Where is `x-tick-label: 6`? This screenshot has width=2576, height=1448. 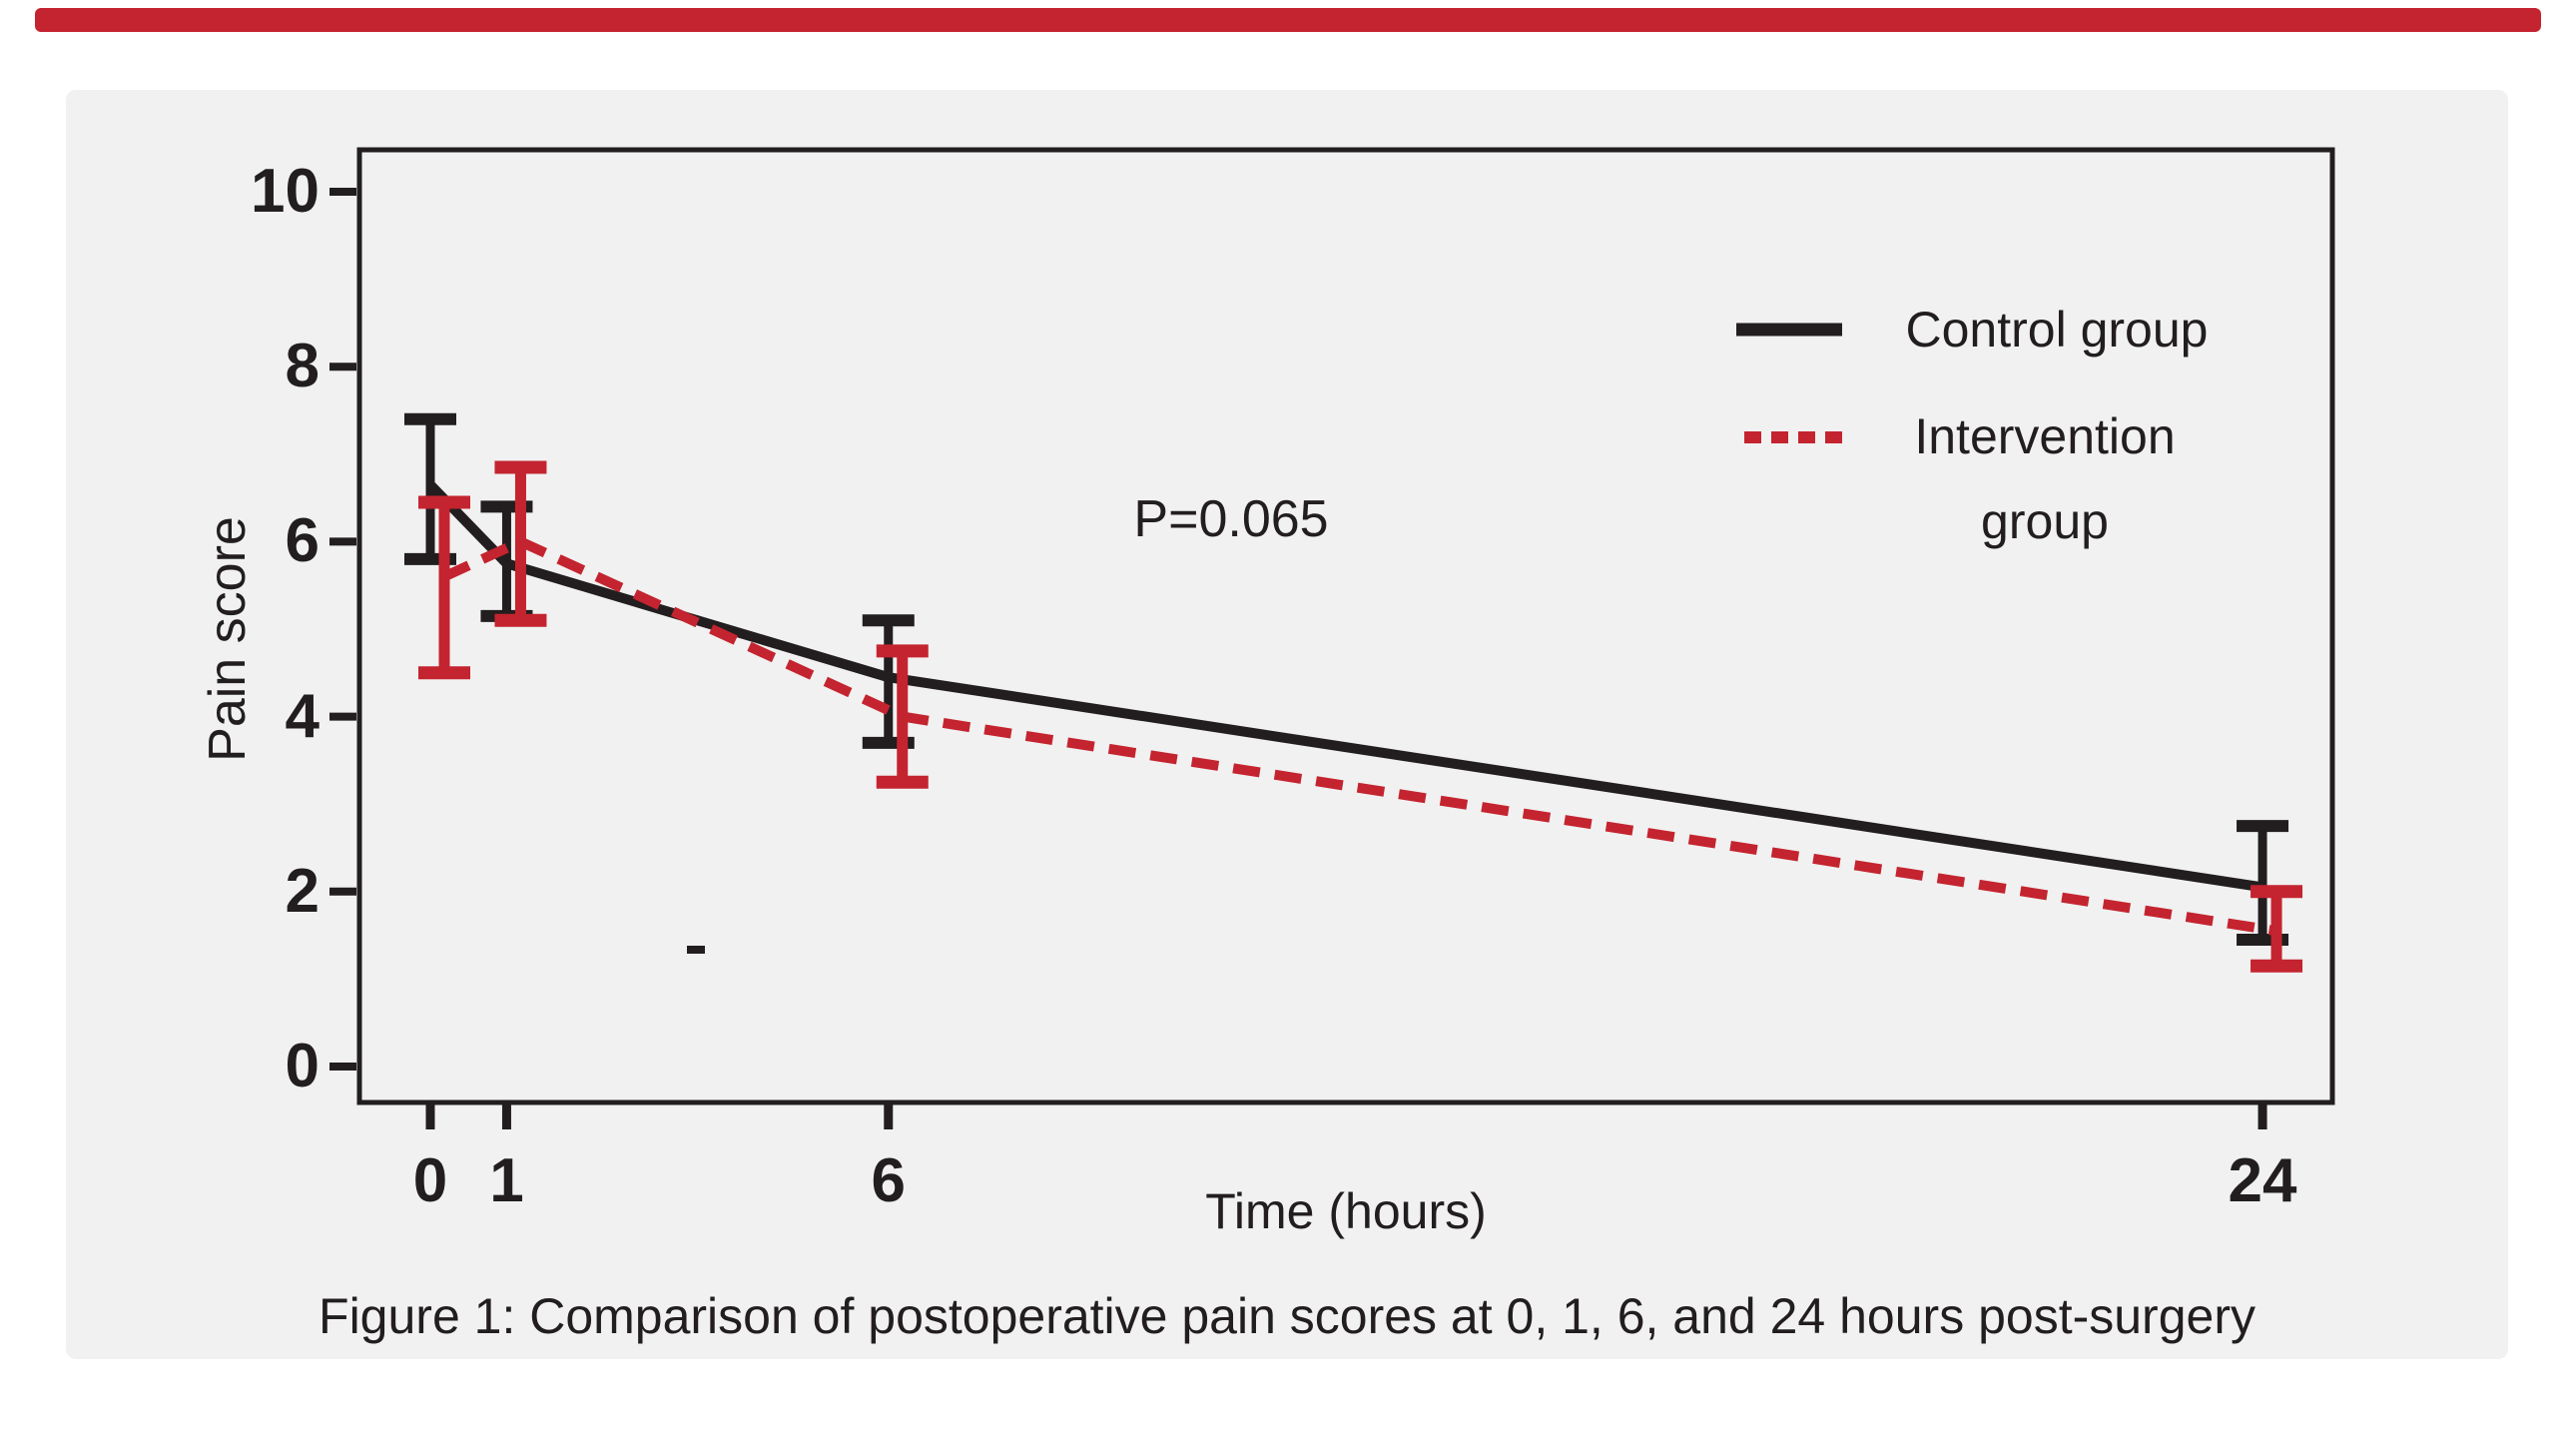
x-tick-label: 6 is located at coordinates (889, 1180).